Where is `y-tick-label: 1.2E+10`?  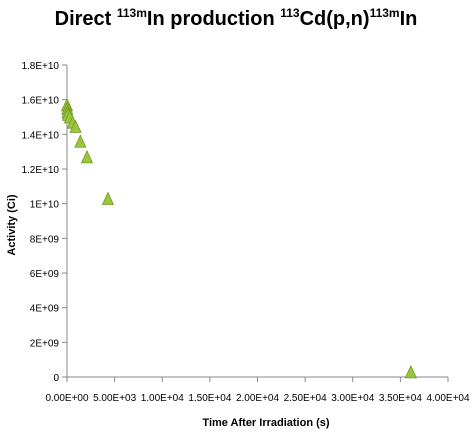
y-tick-label: 1.2E+10 is located at coordinates (40, 170).